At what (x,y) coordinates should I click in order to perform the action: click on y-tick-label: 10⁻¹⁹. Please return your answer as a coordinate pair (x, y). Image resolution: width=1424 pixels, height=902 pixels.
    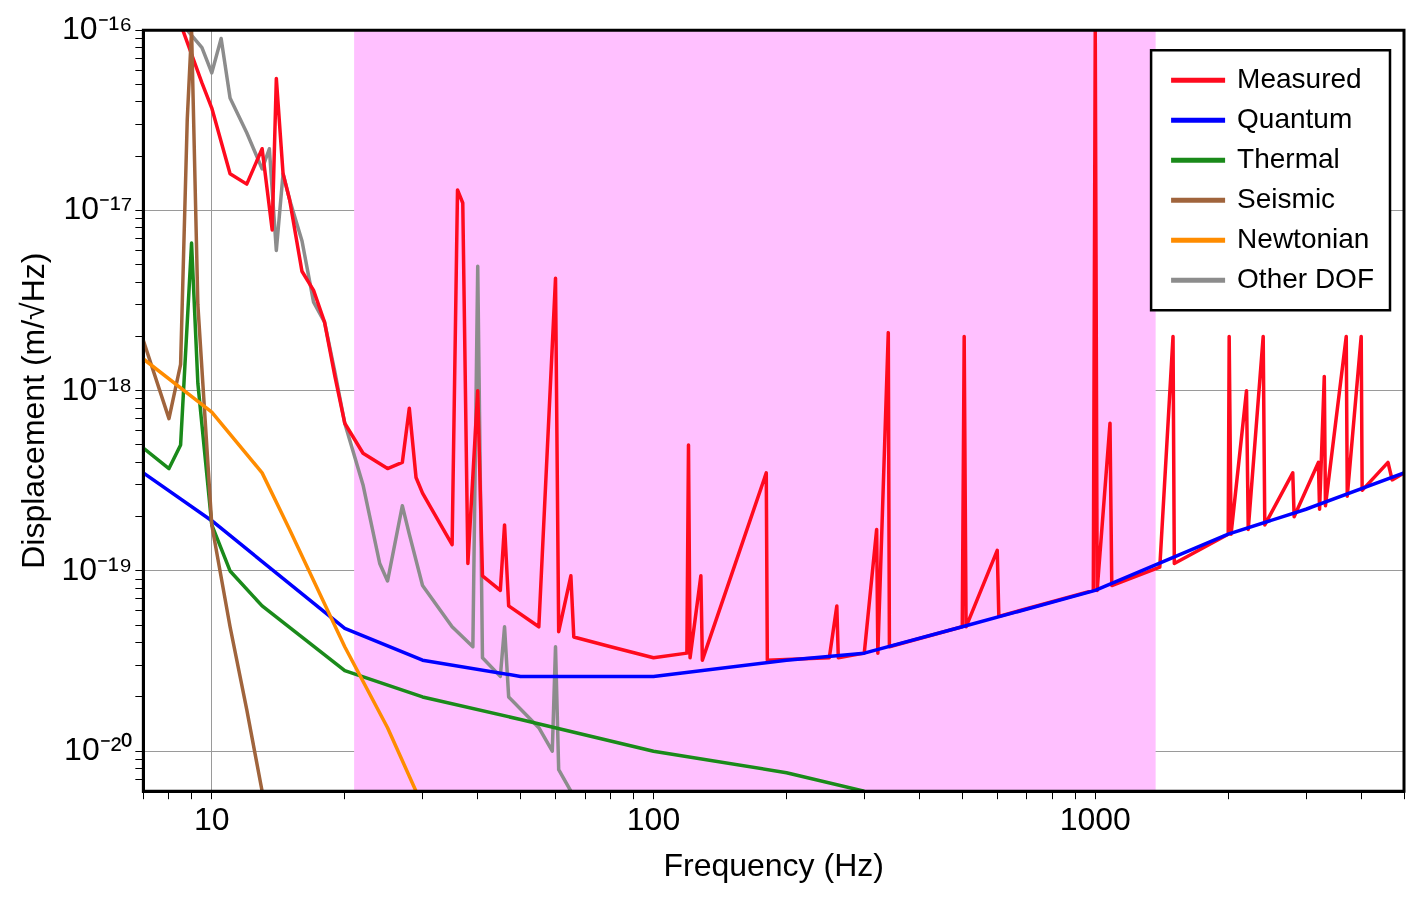
    Looking at the image, I should click on (97, 568).